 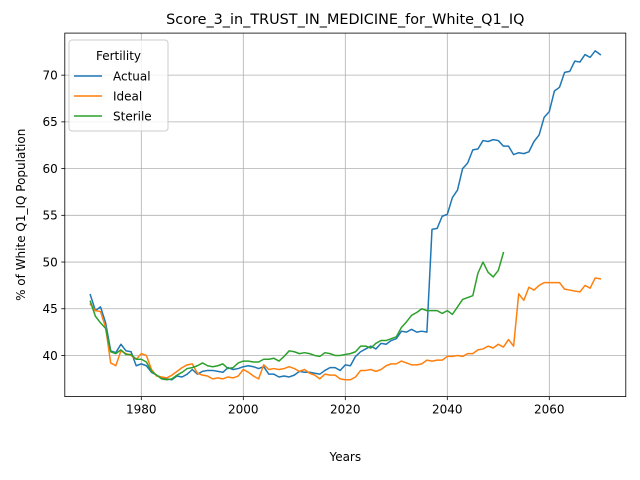 What do you see at coordinates (50, 356) in the screenshot?
I see `y-tick-label: 40` at bounding box center [50, 356].